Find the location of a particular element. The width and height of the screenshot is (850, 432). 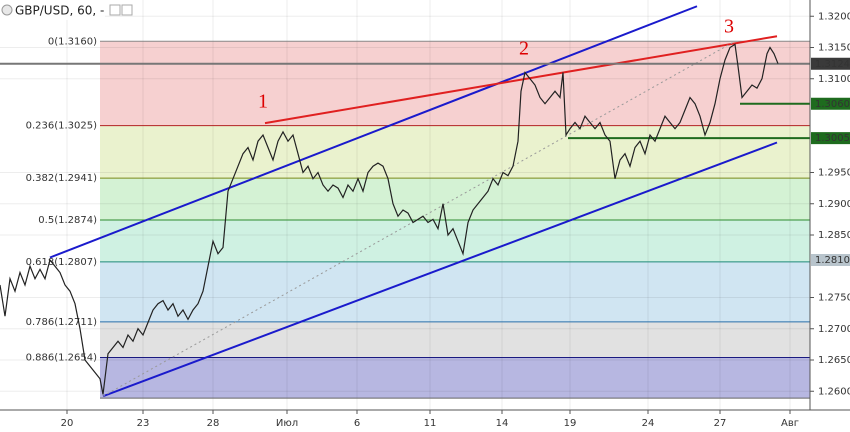

x-tick-label: 24 is located at coordinates (648, 423).